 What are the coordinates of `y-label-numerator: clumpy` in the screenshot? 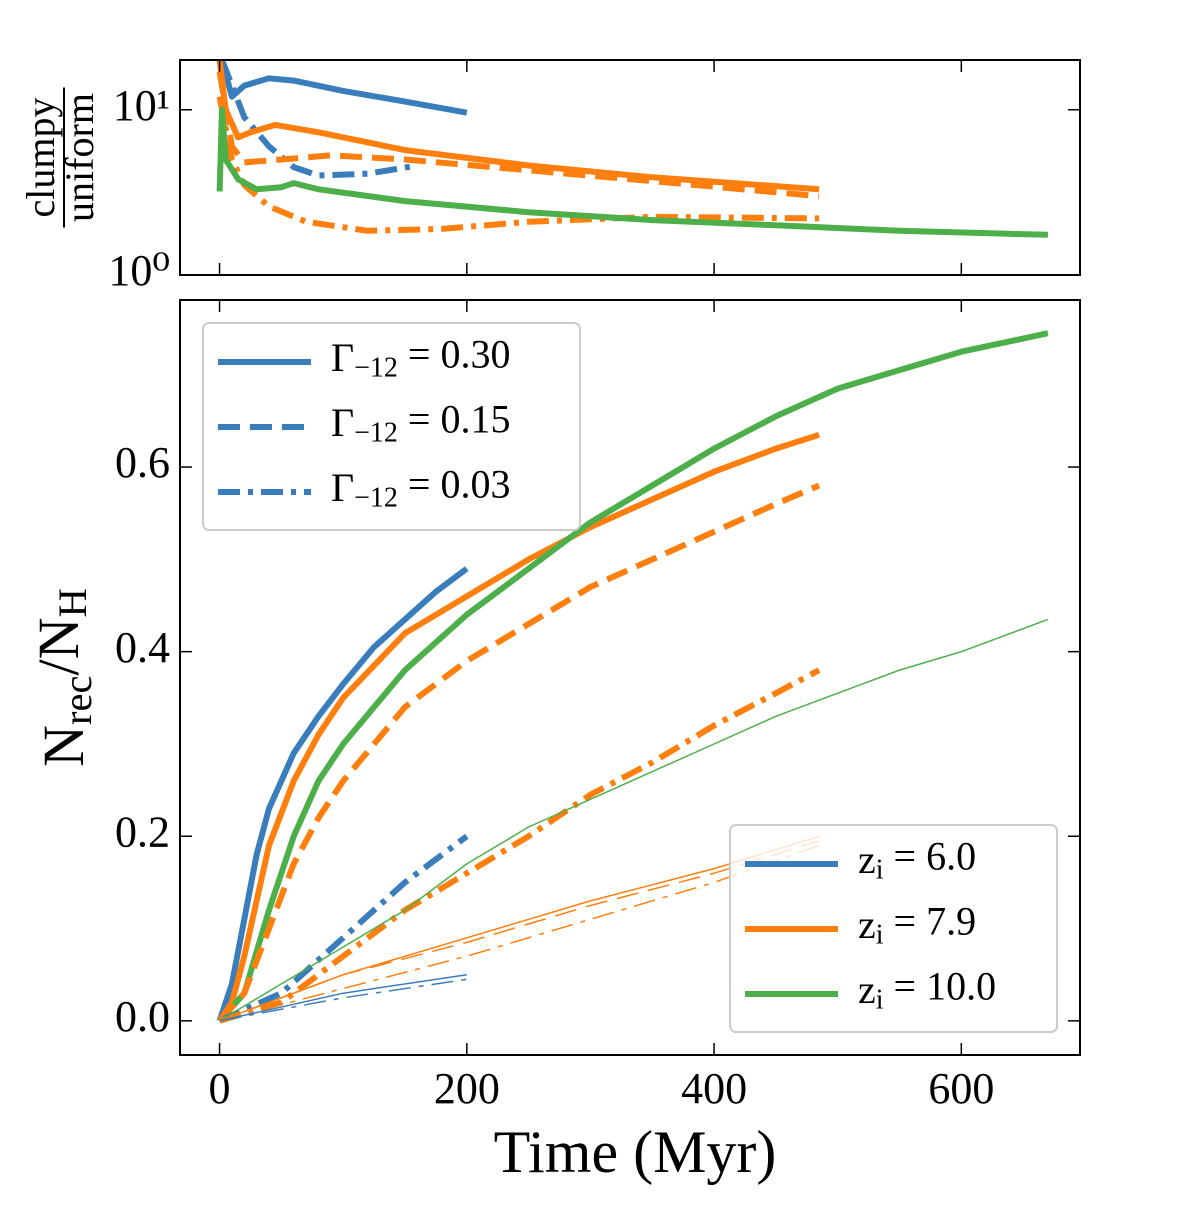 It's located at (40, 158).